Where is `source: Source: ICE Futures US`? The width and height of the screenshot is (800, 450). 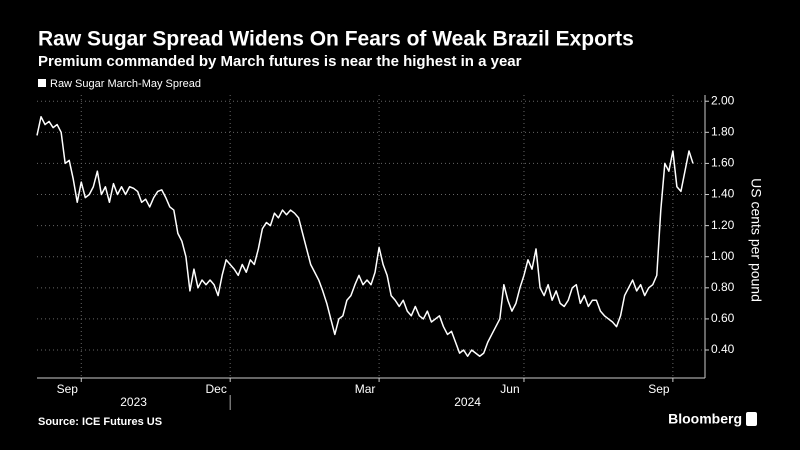 source: Source: ICE Futures US is located at coordinates (100, 422).